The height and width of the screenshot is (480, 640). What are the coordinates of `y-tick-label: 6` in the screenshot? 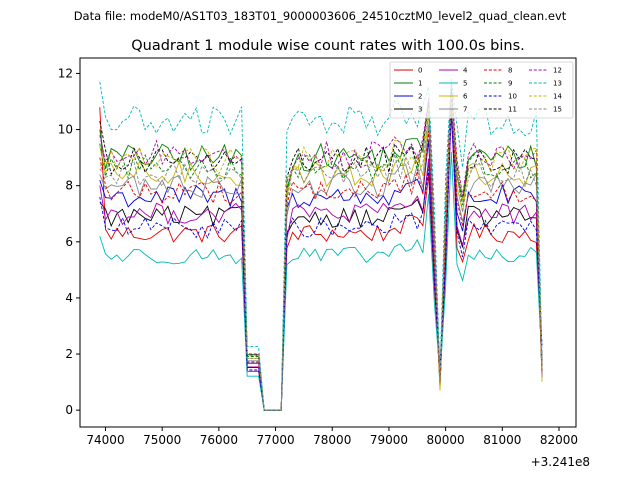 It's located at (69, 242).